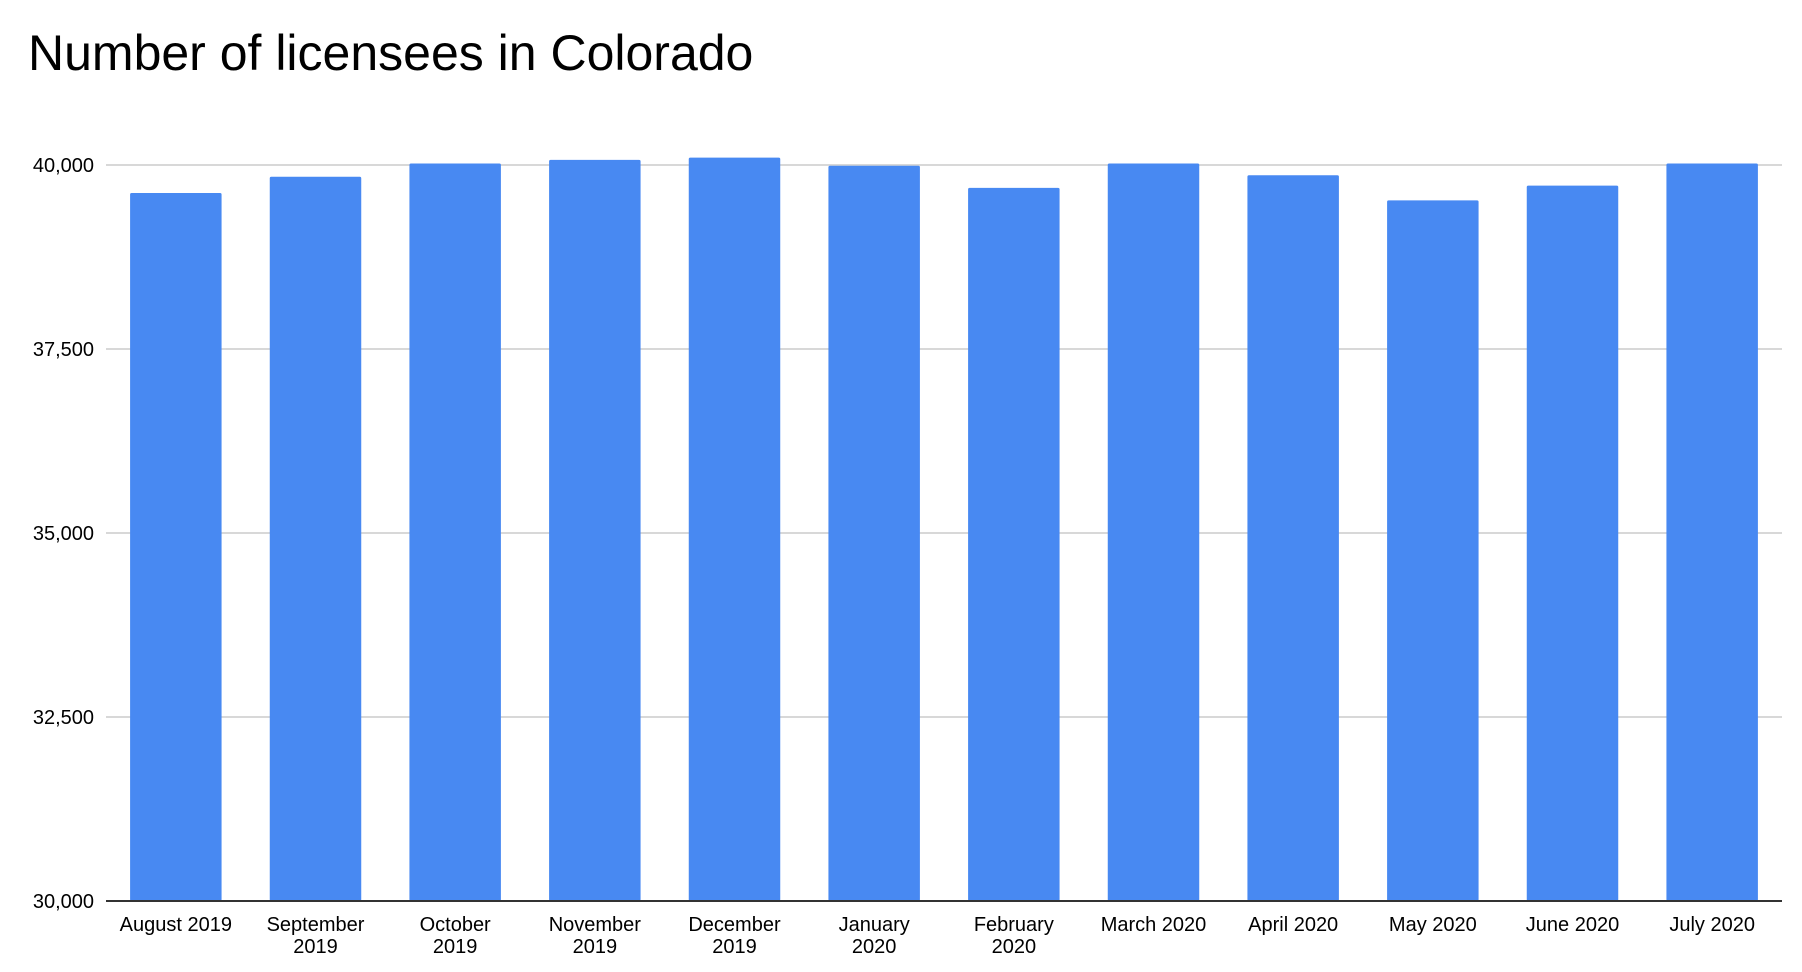 The height and width of the screenshot is (972, 1802). Describe the element at coordinates (1014, 936) in the screenshot. I see `x-tick-label: February 2020` at that location.